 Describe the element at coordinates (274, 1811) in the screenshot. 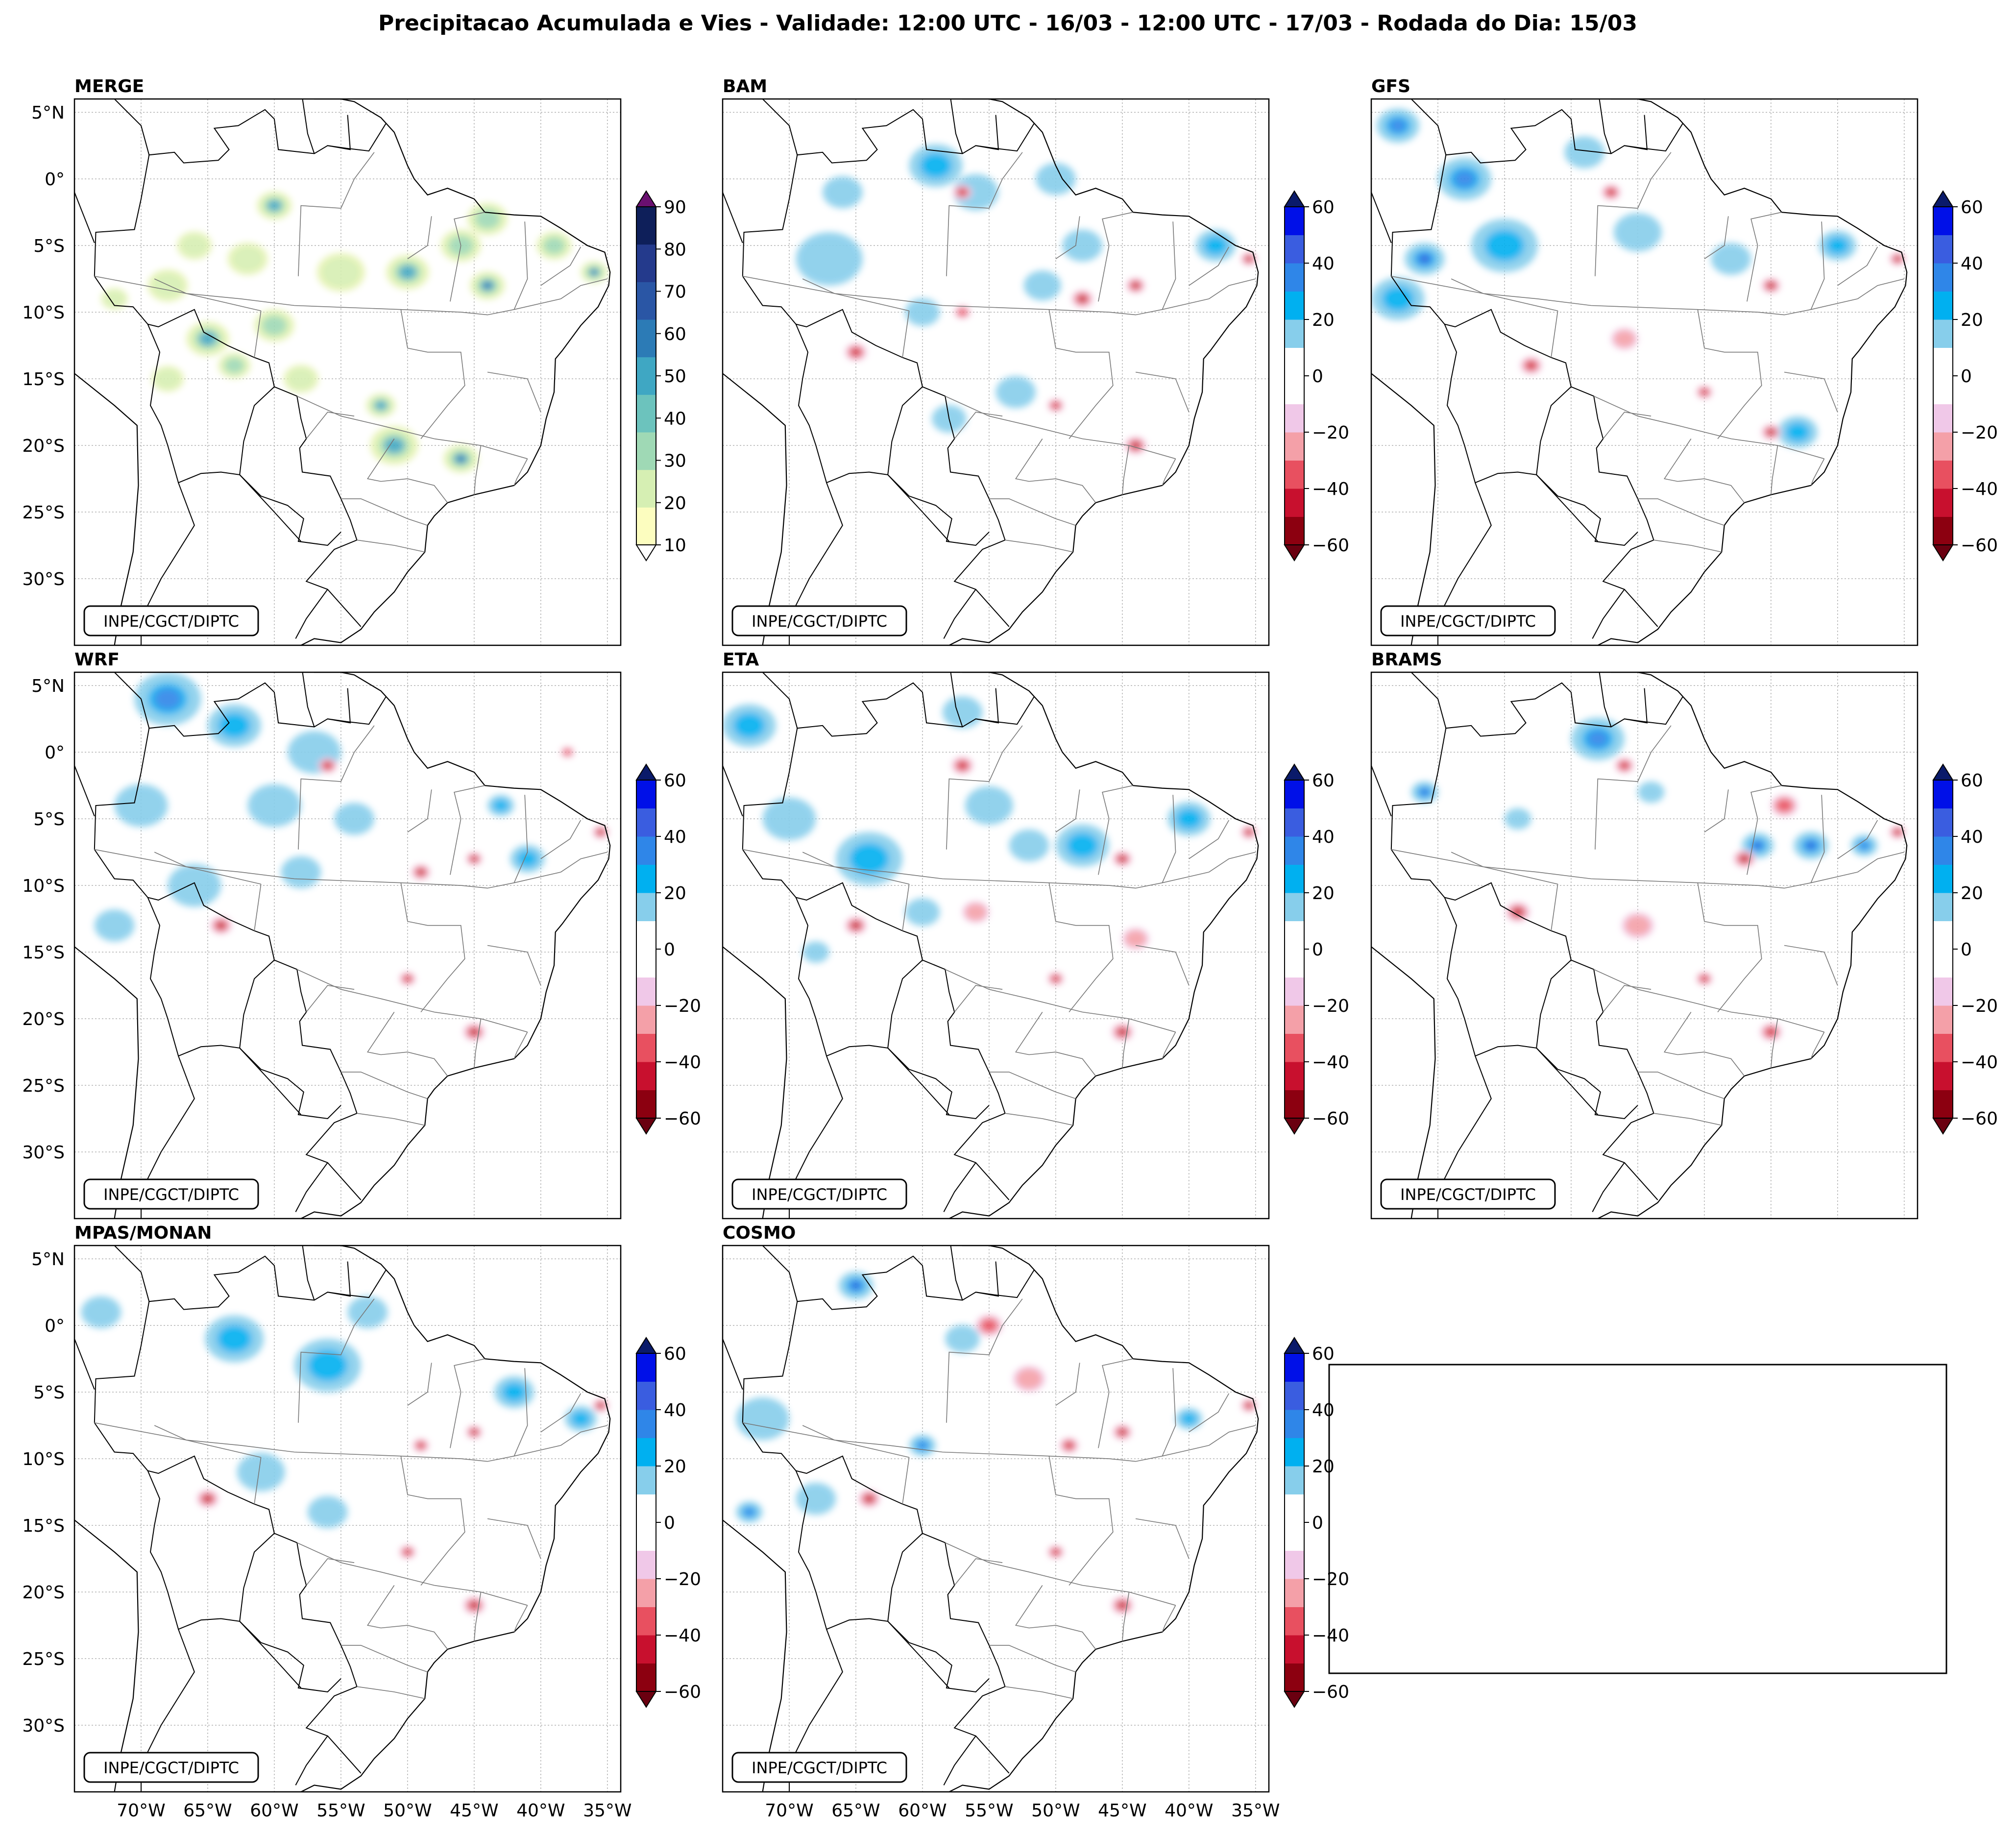

I see `lon-tick-label: 60°W` at that location.